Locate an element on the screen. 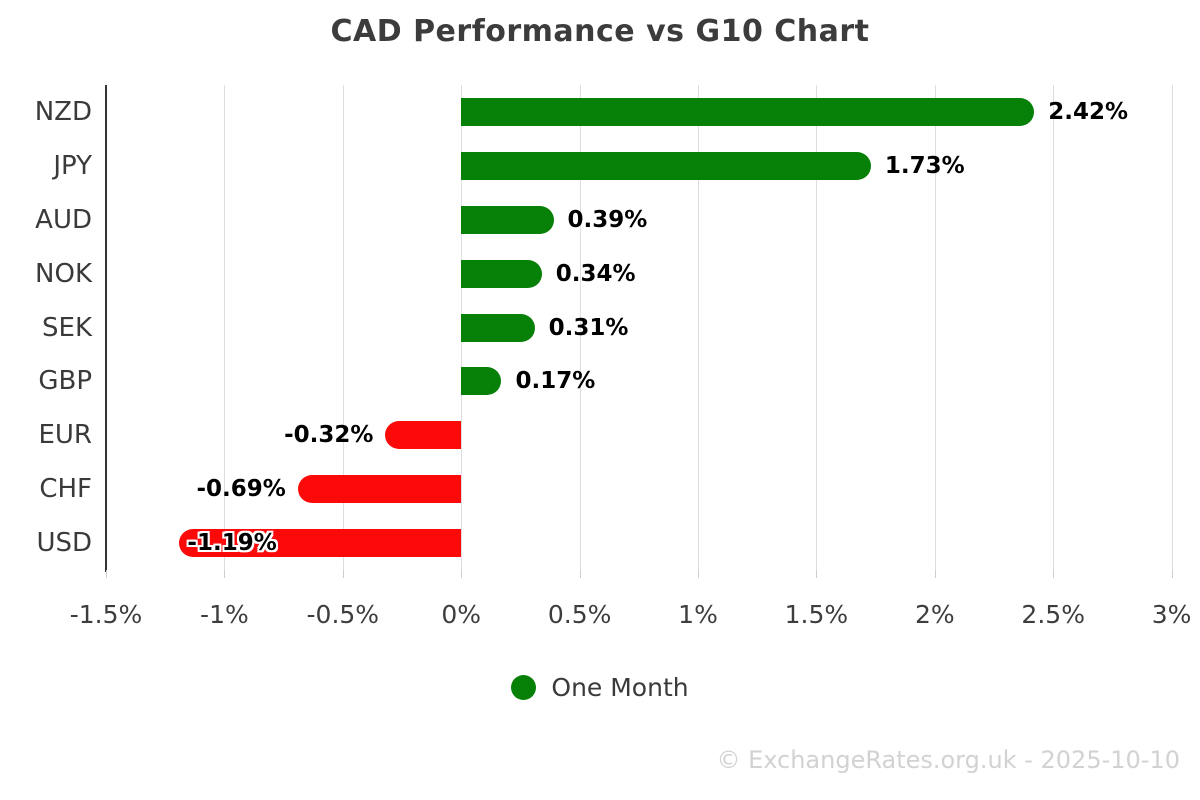 Image resolution: width=1200 pixels, height=800 pixels. category-label-chf: CHF is located at coordinates (65, 489).